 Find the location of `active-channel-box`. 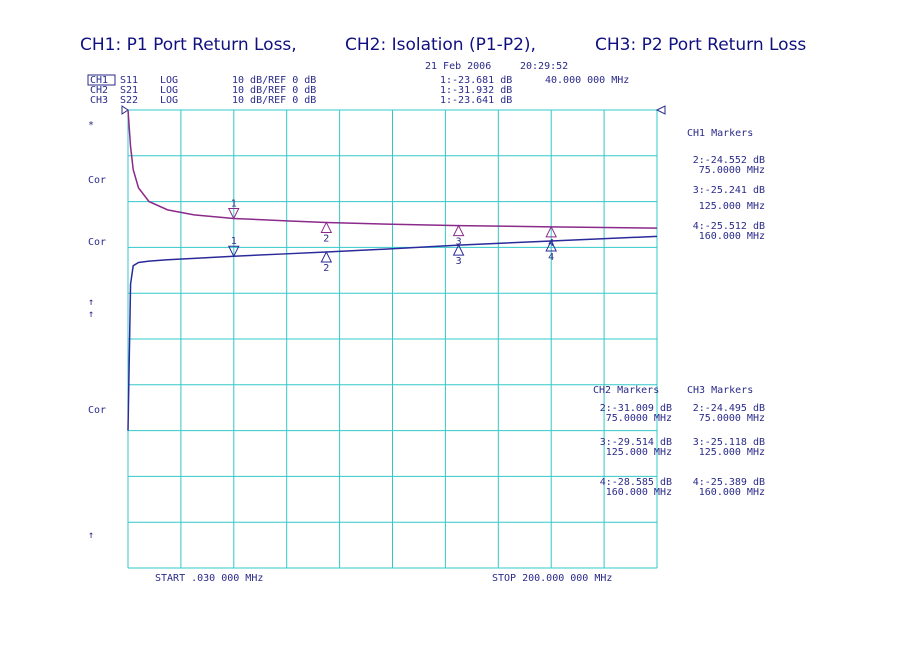

active-channel-box is located at coordinates (101, 80).